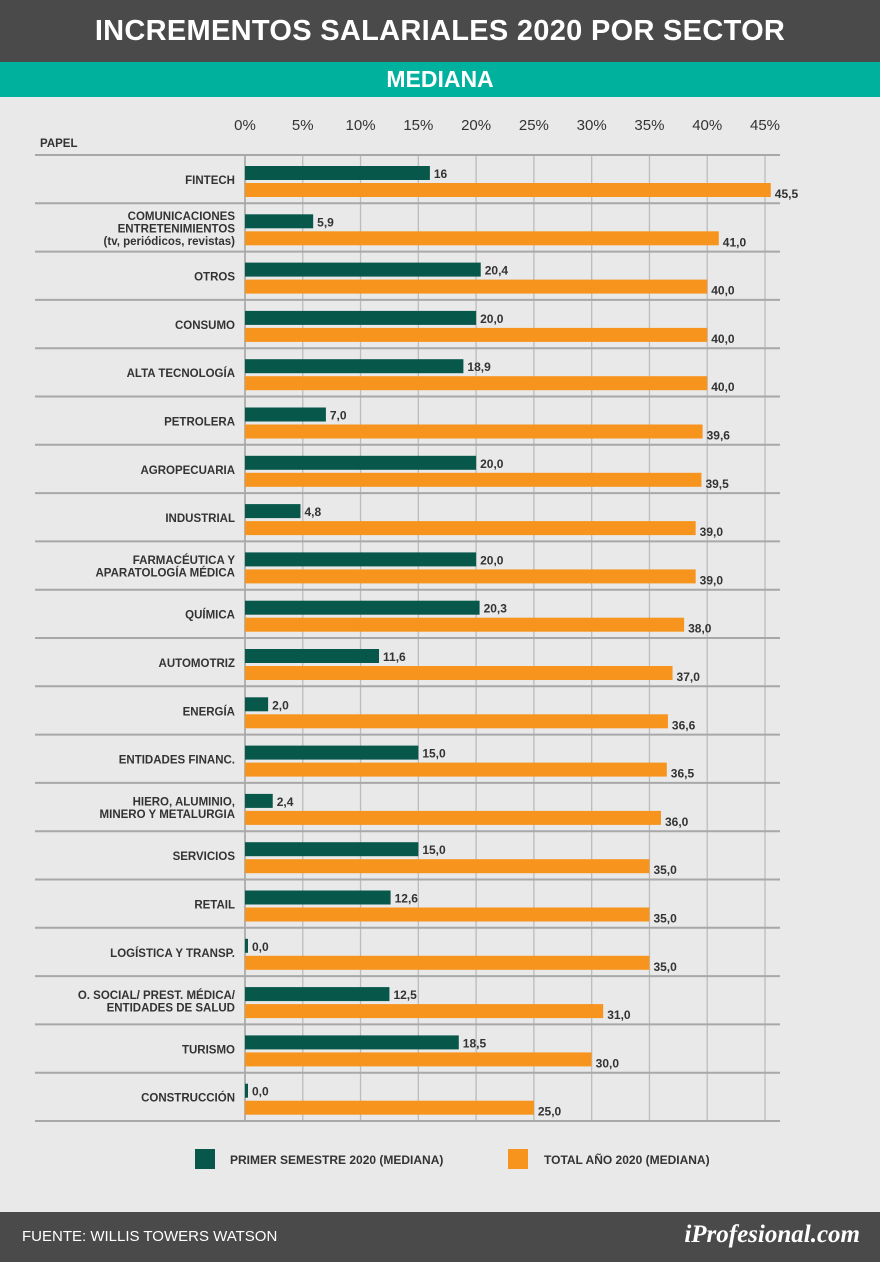 The image size is (880, 1262). Describe the element at coordinates (59, 144) in the screenshot. I see `category-header: PAPEL` at that location.